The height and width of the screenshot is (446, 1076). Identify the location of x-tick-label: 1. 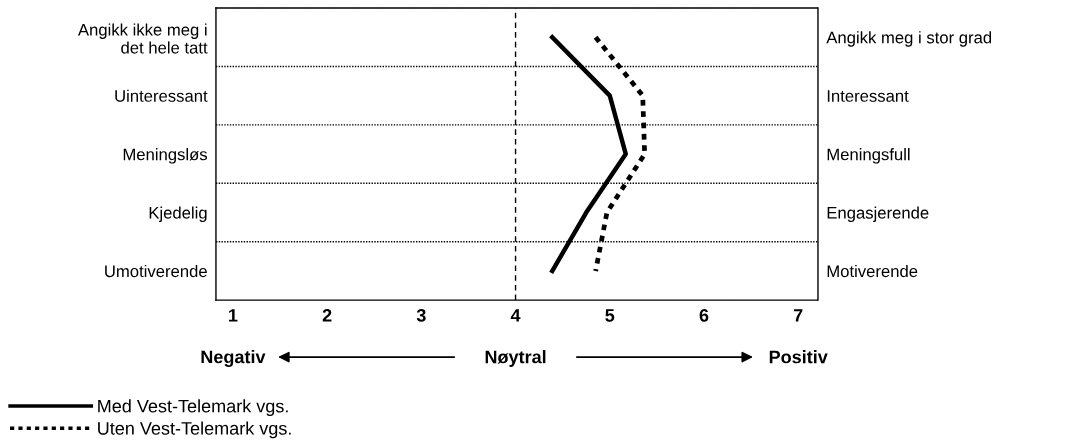
(233, 315).